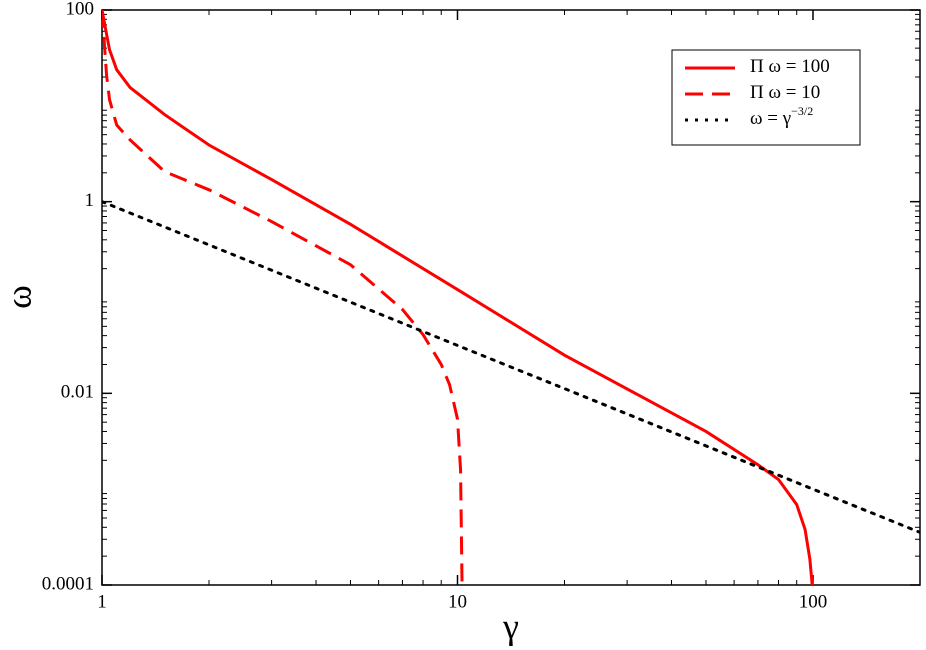  What do you see at coordinates (80, 9) in the screenshot?
I see `y-tick-label: 100` at bounding box center [80, 9].